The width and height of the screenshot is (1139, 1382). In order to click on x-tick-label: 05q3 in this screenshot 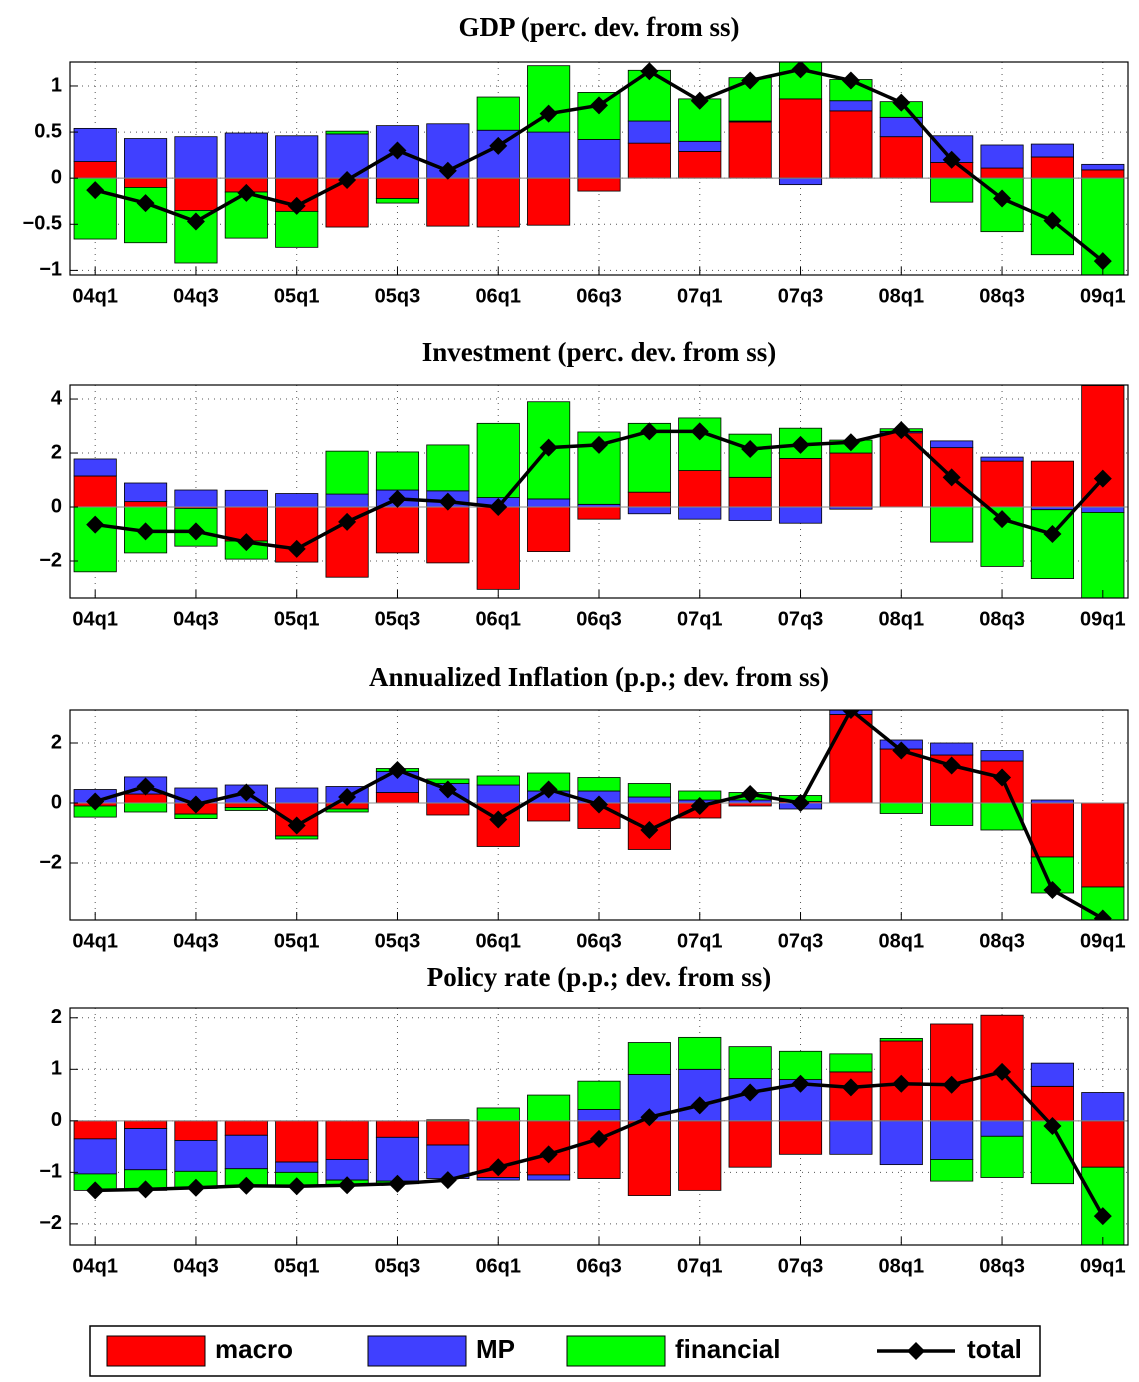, I will do `click(398, 619)`.